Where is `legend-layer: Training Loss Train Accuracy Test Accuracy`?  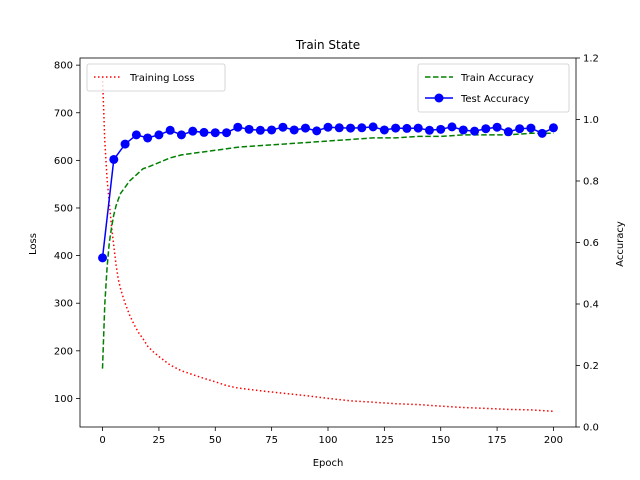
legend-layer: Training Loss Train Accuracy Test Accuracy is located at coordinates (328, 88).